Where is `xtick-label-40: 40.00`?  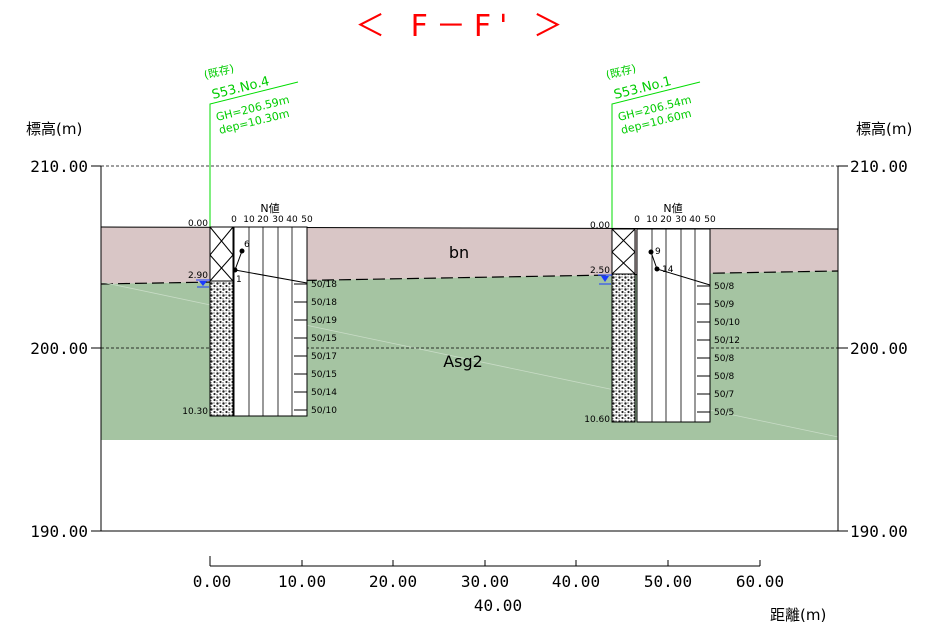 xtick-label-40: 40.00 is located at coordinates (576, 581).